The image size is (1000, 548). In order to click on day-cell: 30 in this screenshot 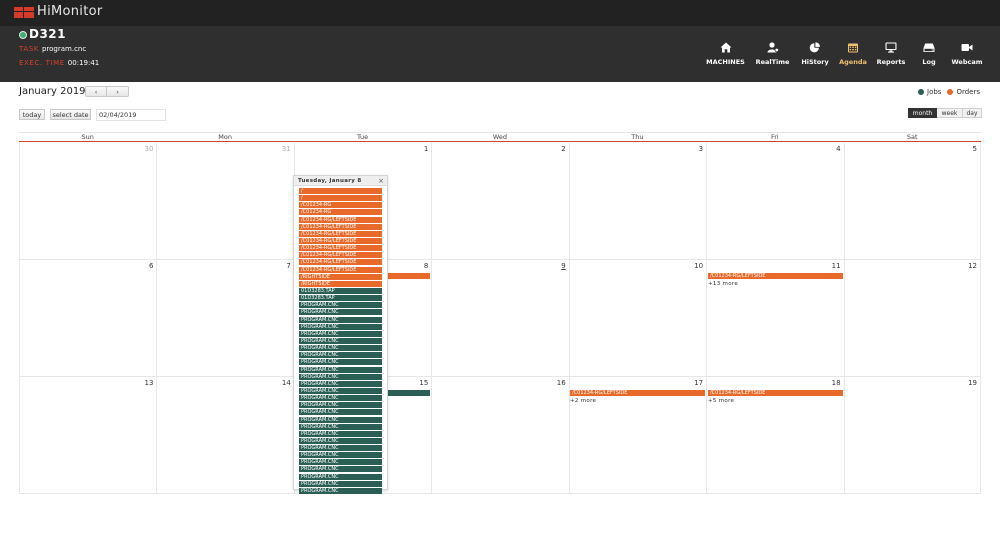, I will do `click(87, 201)`.